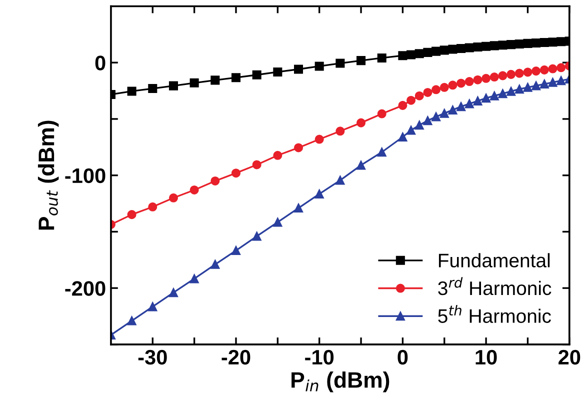  Describe the element at coordinates (494, 260) in the screenshot. I see `legend-label: Fundamental` at that location.